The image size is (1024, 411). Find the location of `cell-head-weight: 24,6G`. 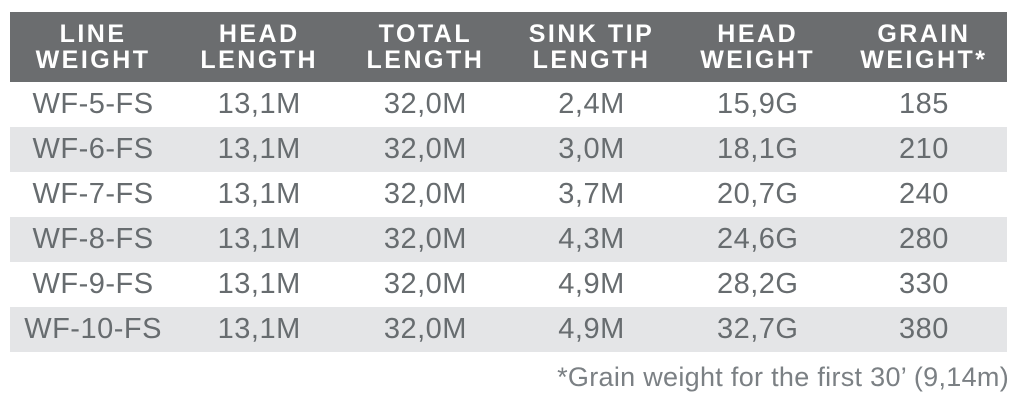

cell-head-weight: 24,6G is located at coordinates (757, 239).